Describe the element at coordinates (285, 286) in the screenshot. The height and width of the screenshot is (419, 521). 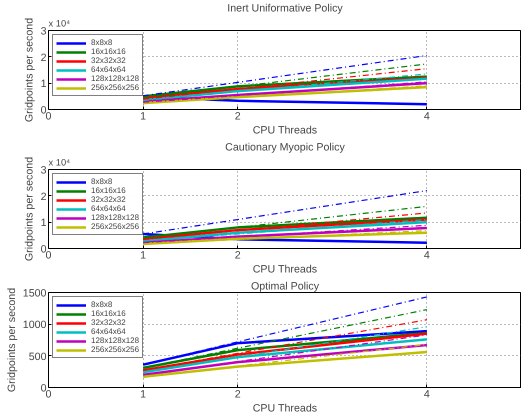
I see `chart-title: Optimal Policy` at that location.